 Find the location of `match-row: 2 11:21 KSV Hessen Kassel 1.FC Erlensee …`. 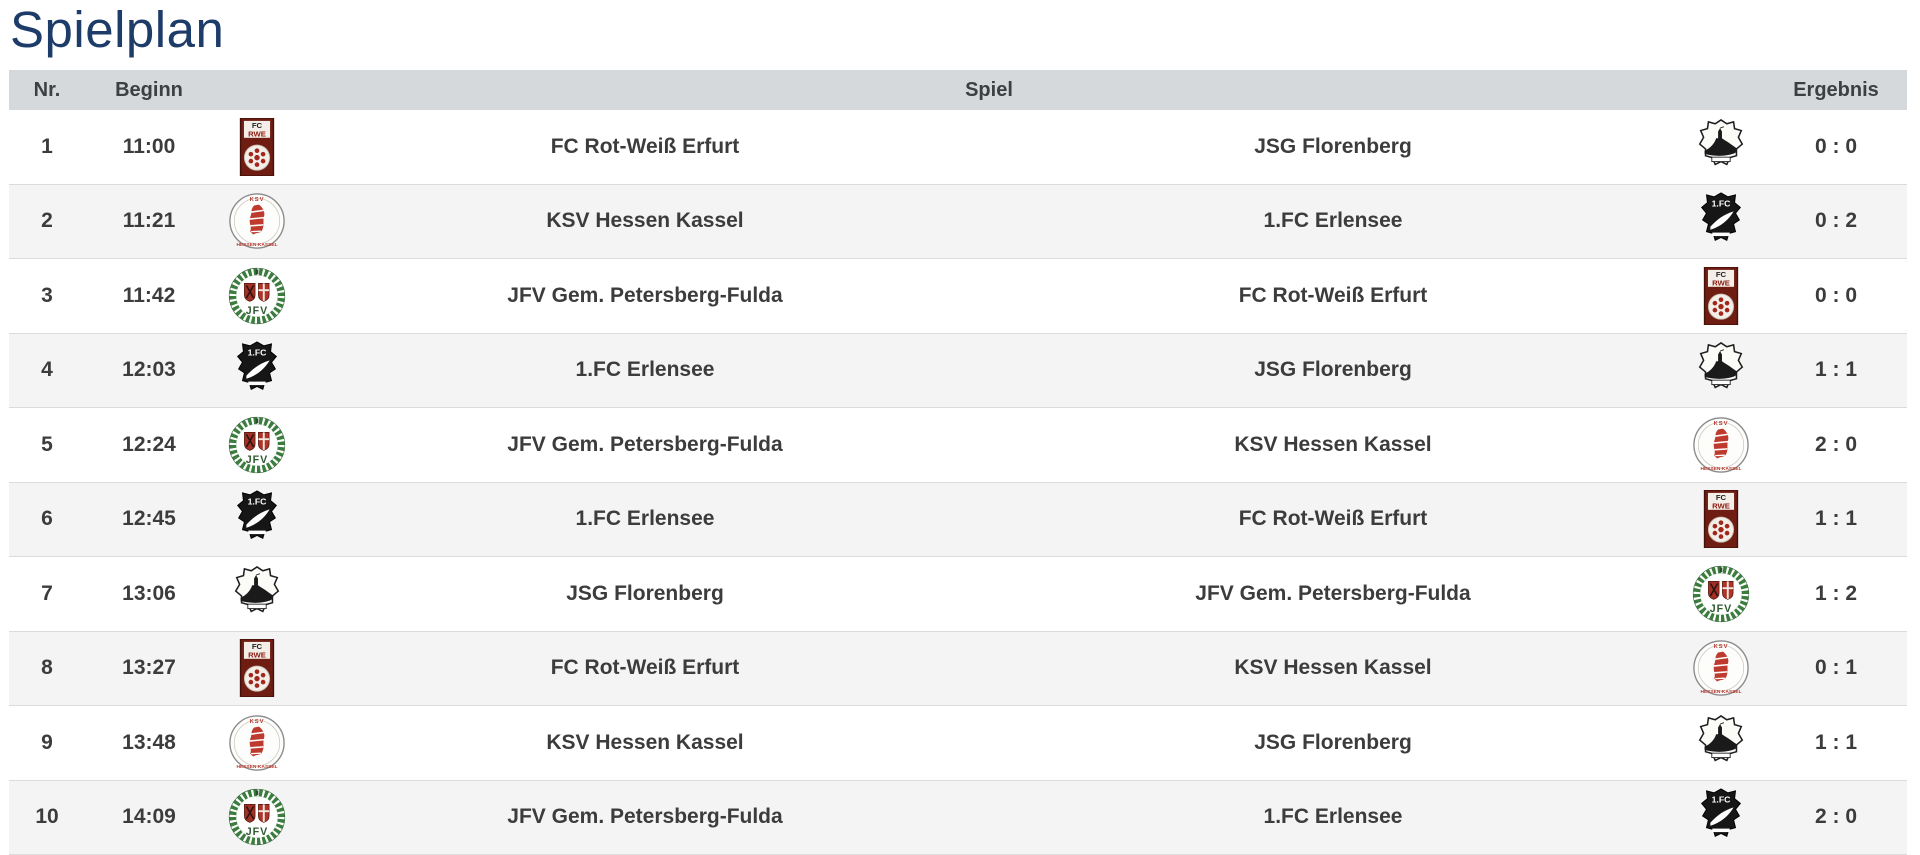

match-row: 2 11:21 KSV Hessen Kassel 1.FC Erlensee … is located at coordinates (958, 222).